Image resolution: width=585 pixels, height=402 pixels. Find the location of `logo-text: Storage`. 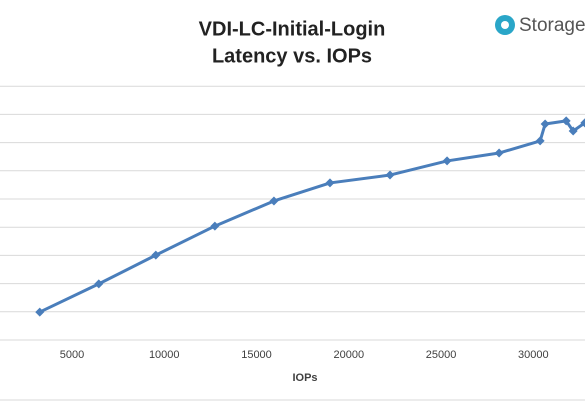

logo-text: Storage is located at coordinates (552, 25).